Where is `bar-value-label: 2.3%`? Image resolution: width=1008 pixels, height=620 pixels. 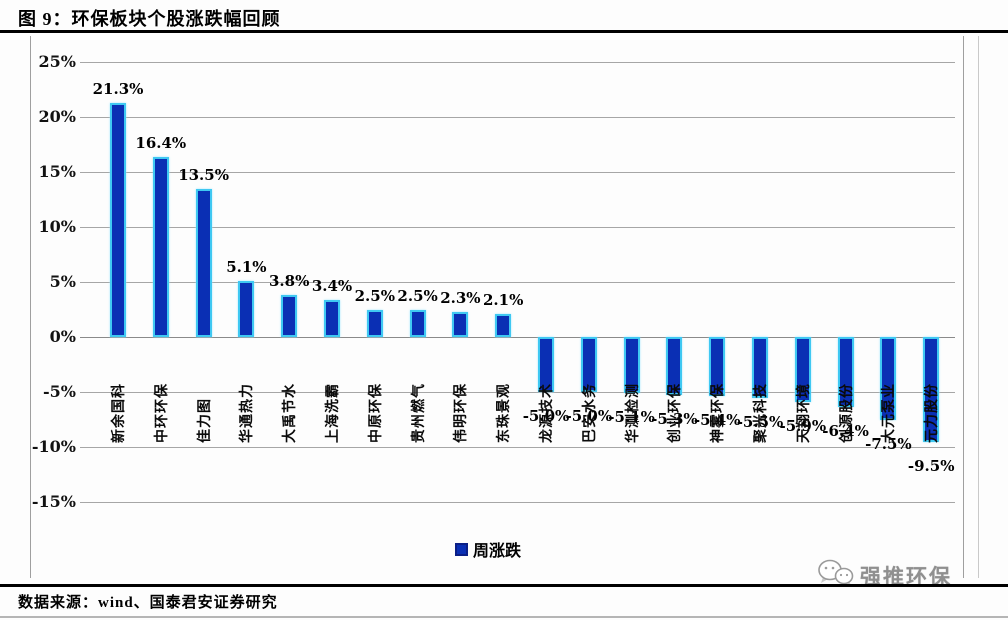
bar-value-label: 2.3% is located at coordinates (460, 297).